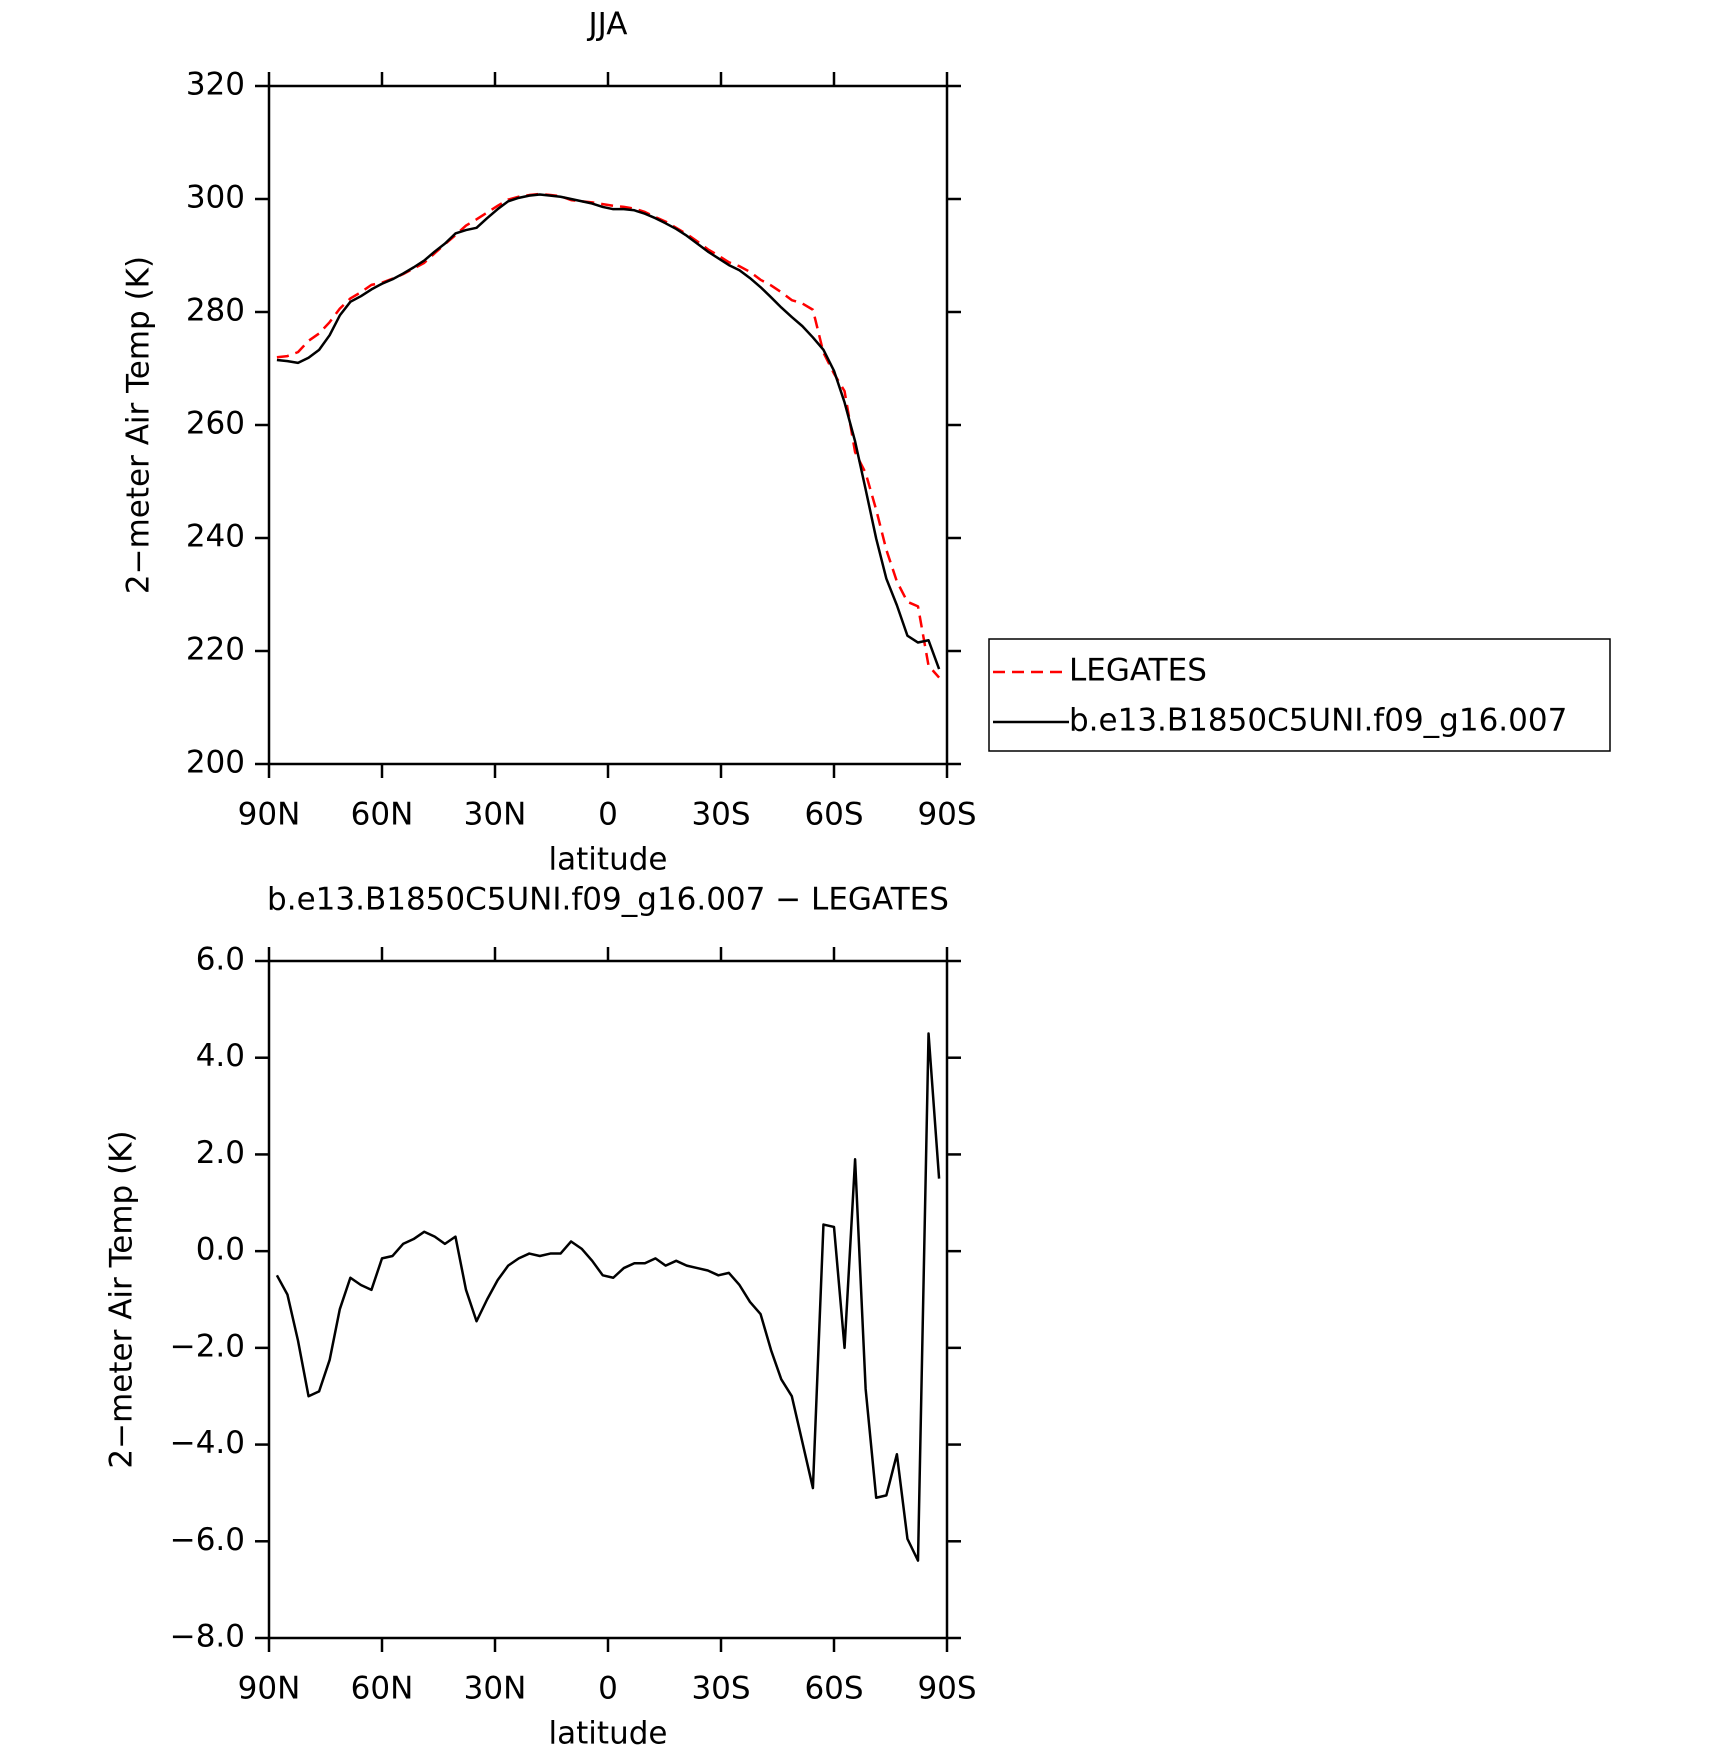  What do you see at coordinates (207, 1443) in the screenshot?
I see `y-tick-label: −4.0` at bounding box center [207, 1443].